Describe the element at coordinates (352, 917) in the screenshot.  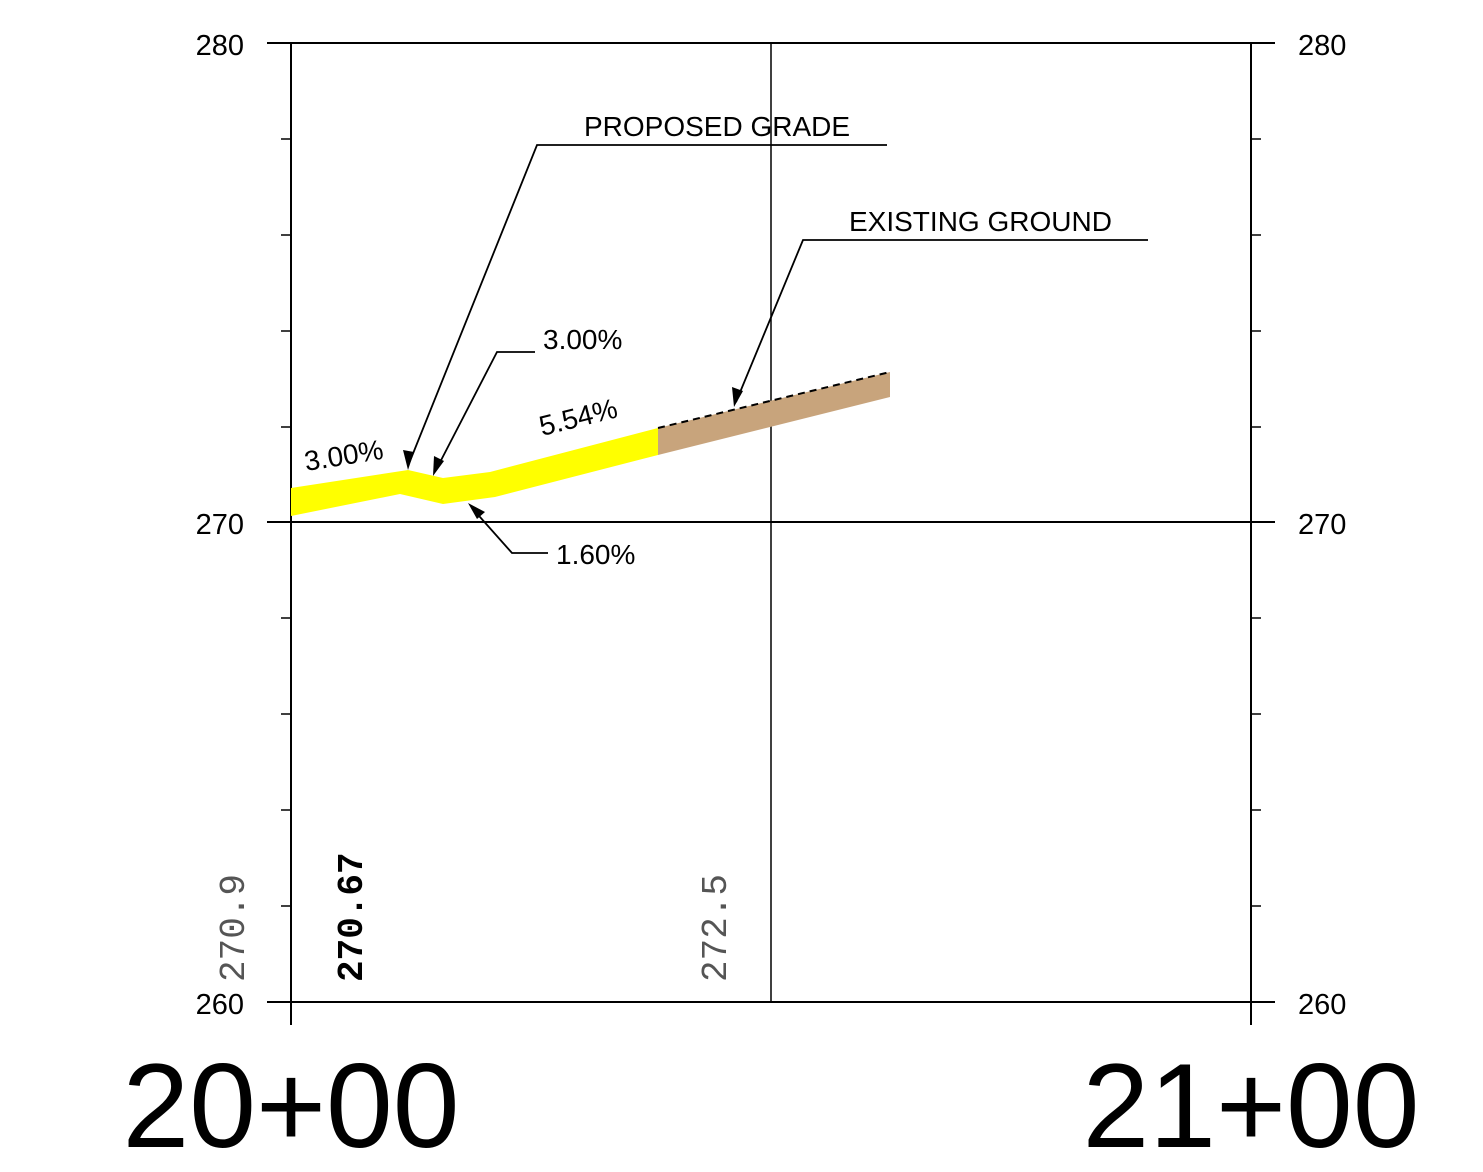
I see `proposed-elevation-left: 270.67` at that location.